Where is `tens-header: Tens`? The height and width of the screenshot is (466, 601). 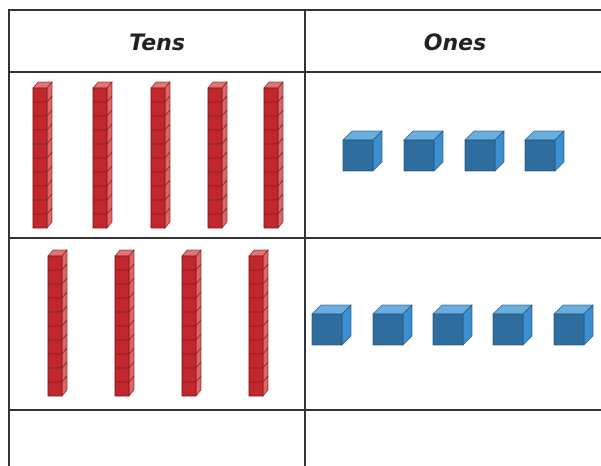
tens-header: Tens is located at coordinates (157, 43).